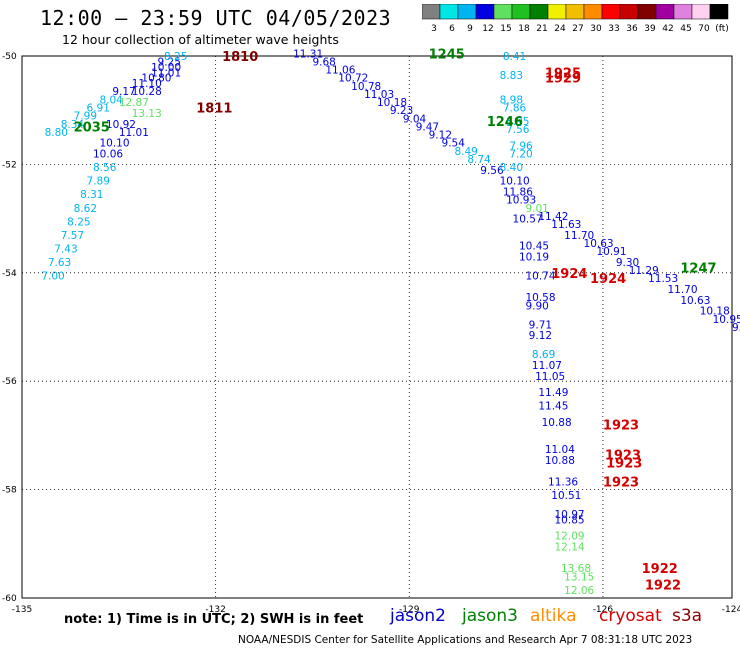 This screenshot has width=740, height=650. I want to click on swh-value-label: 11.03, so click(379, 95).